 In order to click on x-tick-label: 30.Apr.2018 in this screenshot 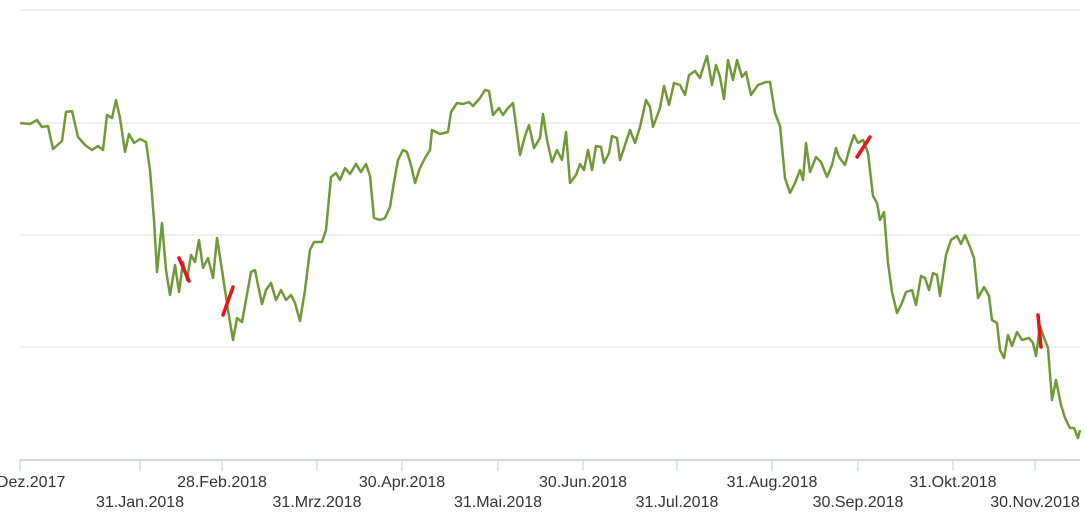, I will do `click(402, 482)`.